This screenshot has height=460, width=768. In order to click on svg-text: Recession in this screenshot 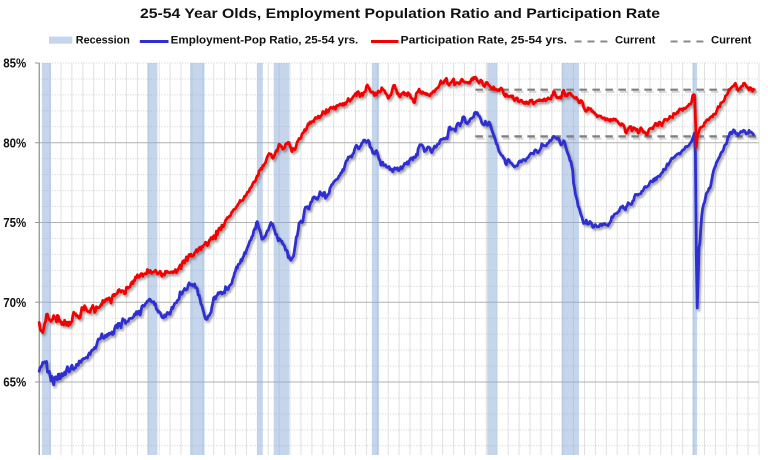, I will do `click(103, 40)`.